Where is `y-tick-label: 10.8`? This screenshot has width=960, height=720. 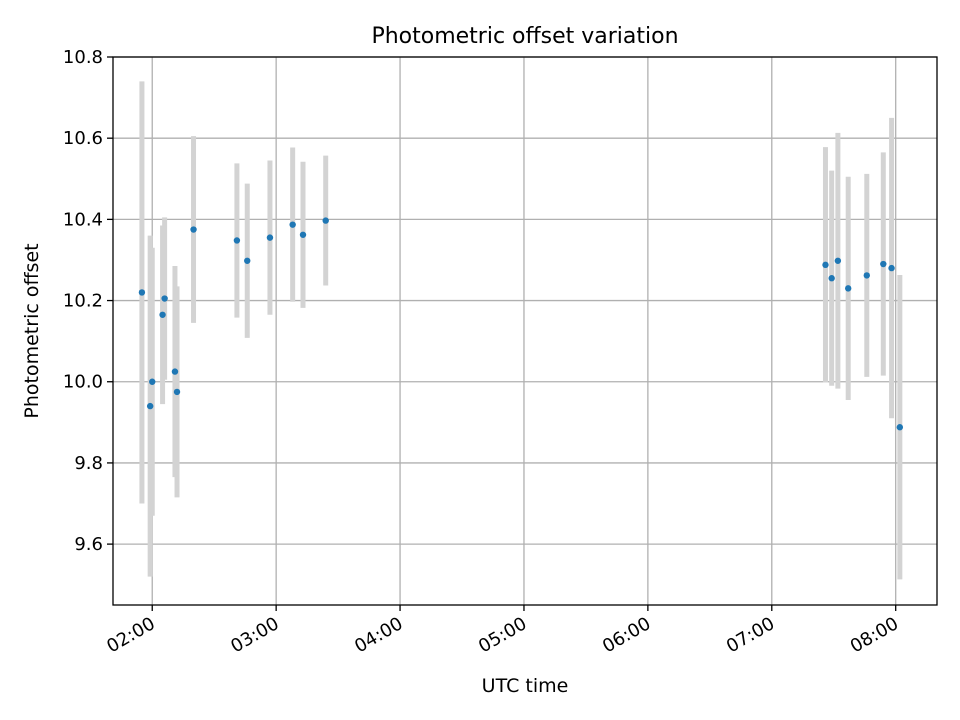
y-tick-label: 10.8 is located at coordinates (83, 57).